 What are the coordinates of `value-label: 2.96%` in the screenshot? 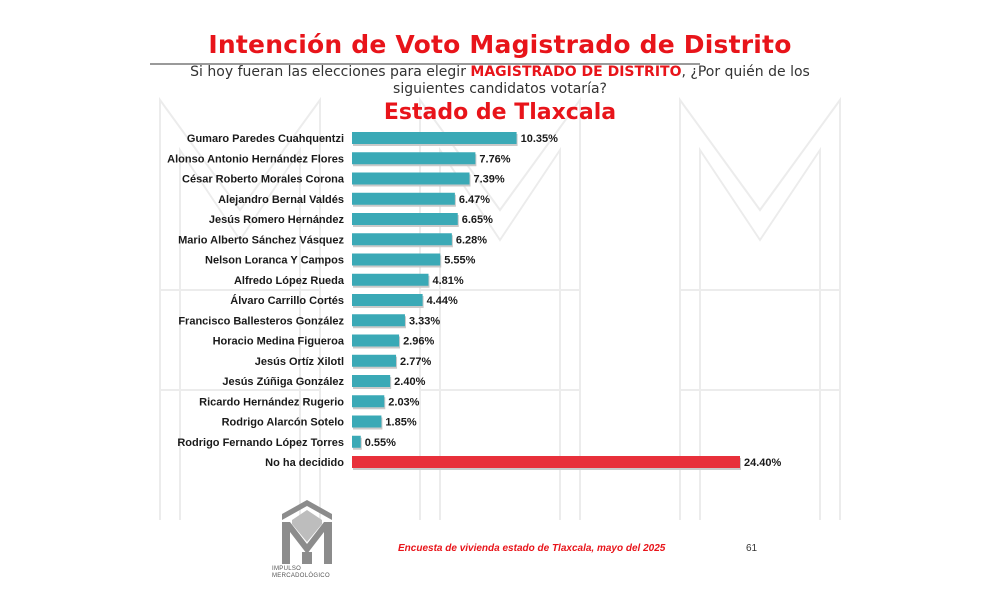 It's located at (418, 342).